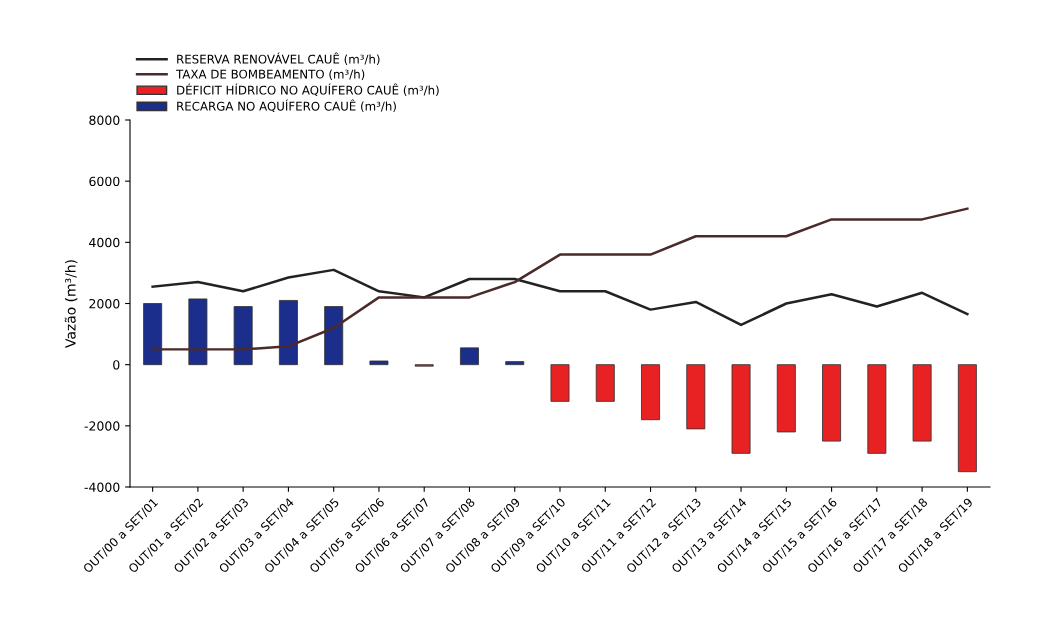 The height and width of the screenshot is (622, 1056). What do you see at coordinates (278, 58) in the screenshot?
I see `legend-label: RESERVA RENOVÁVEL CAUÊ (m³/h)` at bounding box center [278, 58].